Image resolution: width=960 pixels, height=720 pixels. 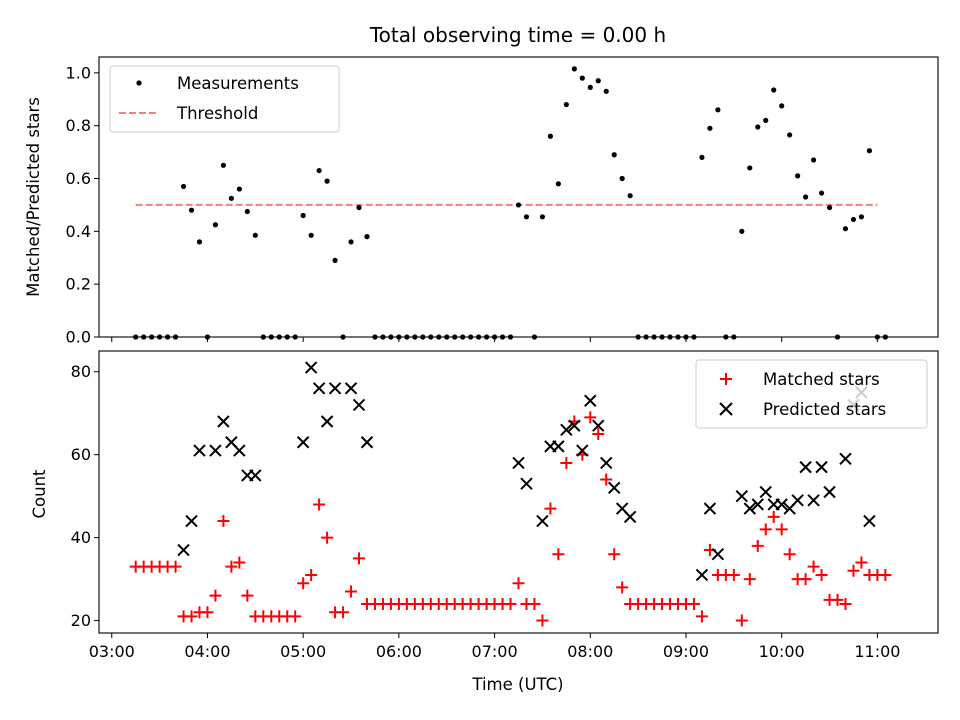 What do you see at coordinates (78, 284) in the screenshot?
I see `top-y-tick-label: 0.2` at bounding box center [78, 284].